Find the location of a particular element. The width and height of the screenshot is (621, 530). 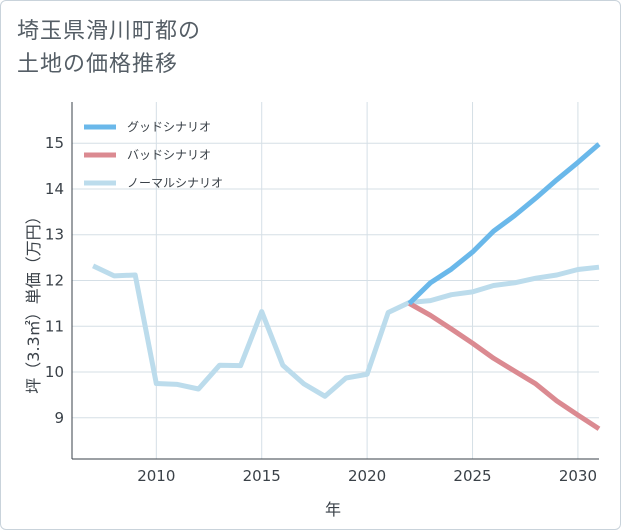

y-tick-label-5: 14 is located at coordinates (54, 189).